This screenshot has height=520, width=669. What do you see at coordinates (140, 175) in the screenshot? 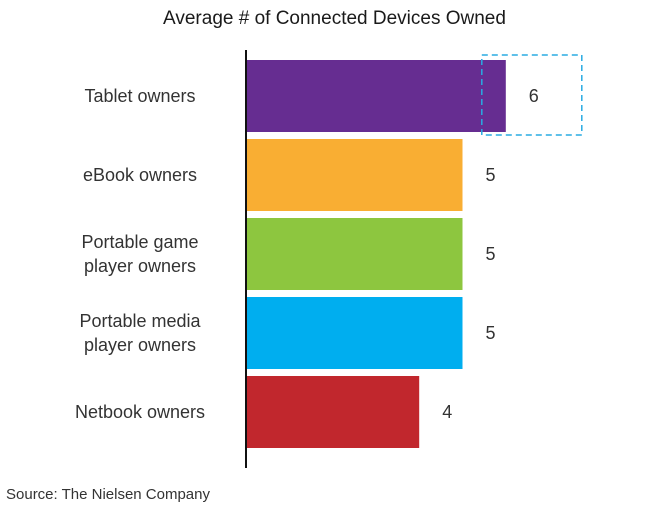
I see `category-label: eBook owners` at bounding box center [140, 175].